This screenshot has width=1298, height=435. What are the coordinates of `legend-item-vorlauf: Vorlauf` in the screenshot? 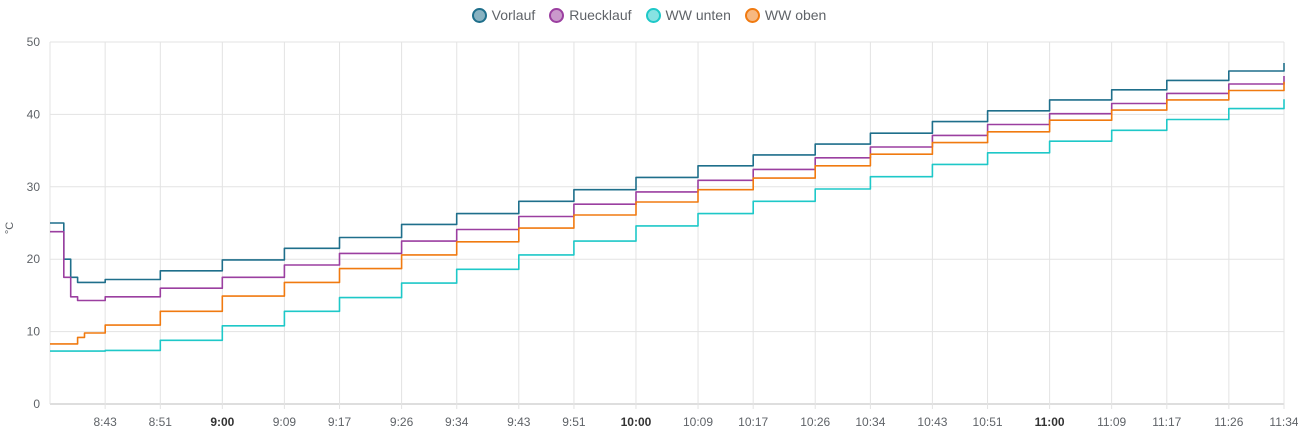 It's located at (503, 15).